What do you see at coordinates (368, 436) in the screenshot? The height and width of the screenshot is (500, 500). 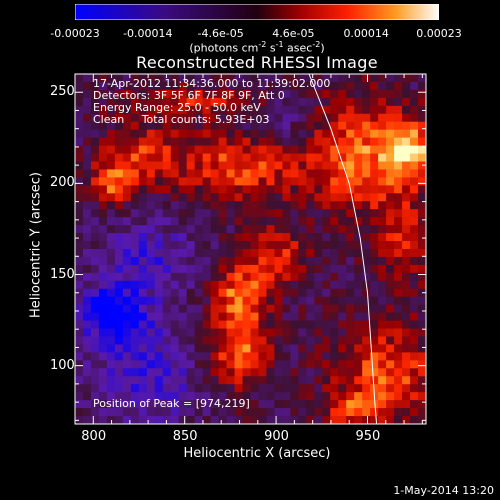 I see `x-tick-label: 950` at bounding box center [368, 436].